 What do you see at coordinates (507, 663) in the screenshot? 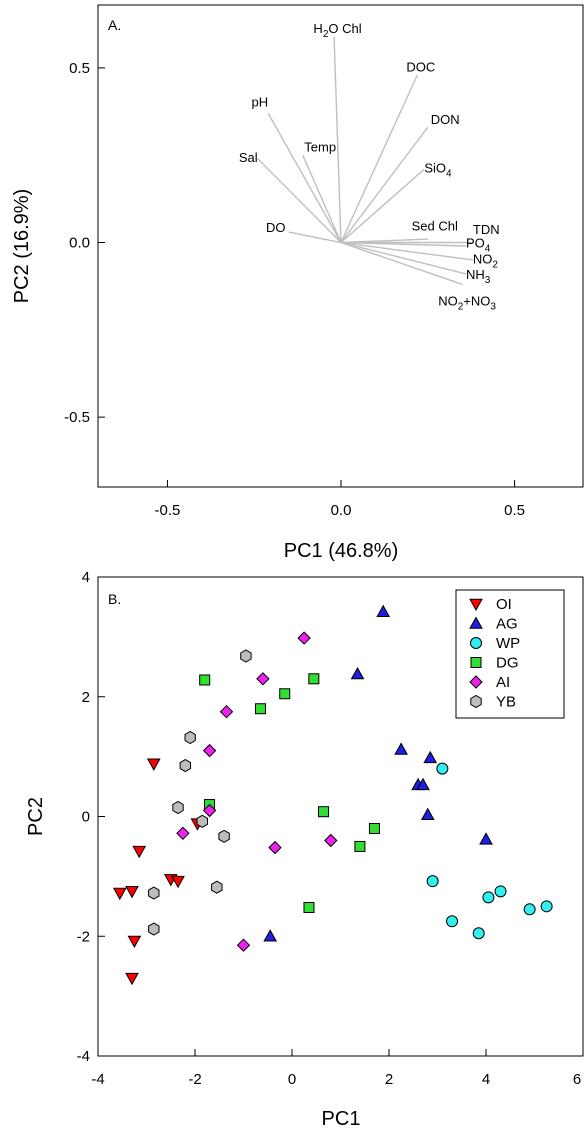
I see `legend-entry-label: DG` at bounding box center [507, 663].